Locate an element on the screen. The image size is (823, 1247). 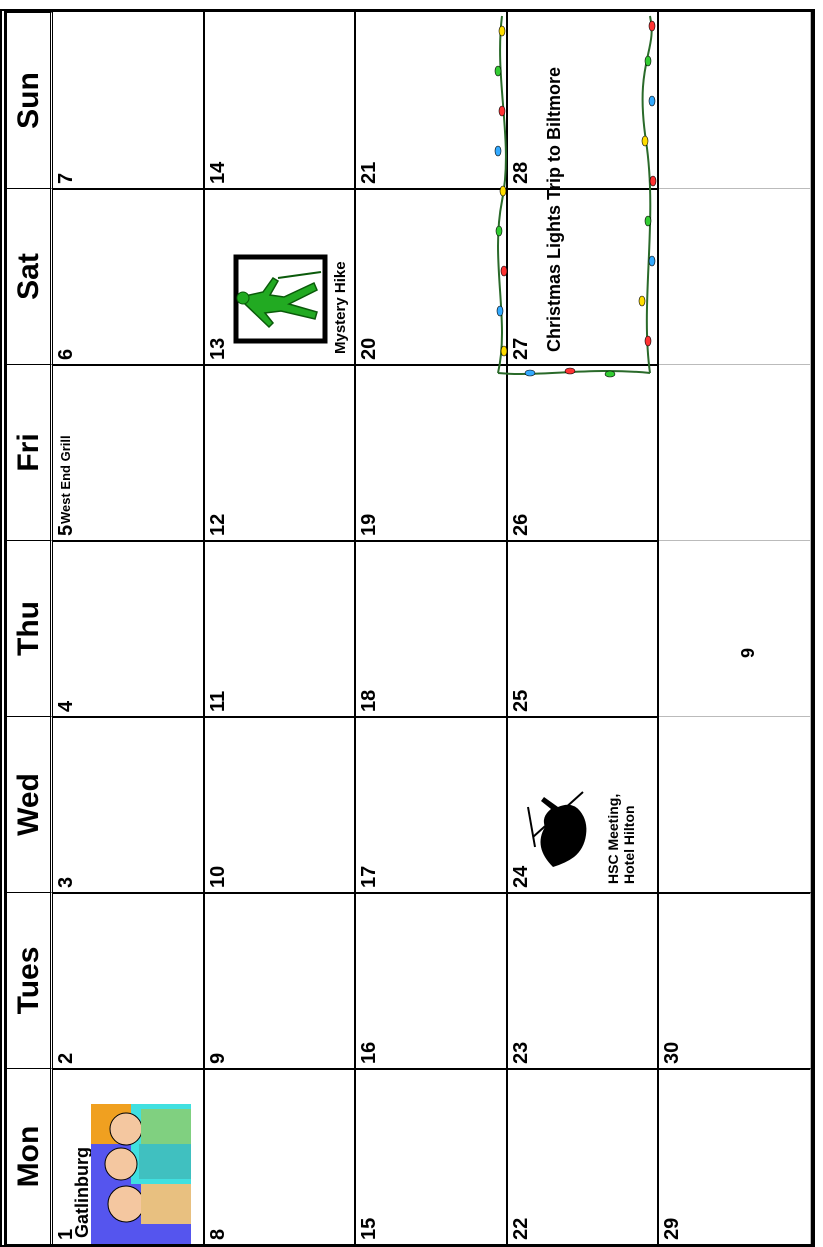
day-cell: 22 is located at coordinates (583, 1156).